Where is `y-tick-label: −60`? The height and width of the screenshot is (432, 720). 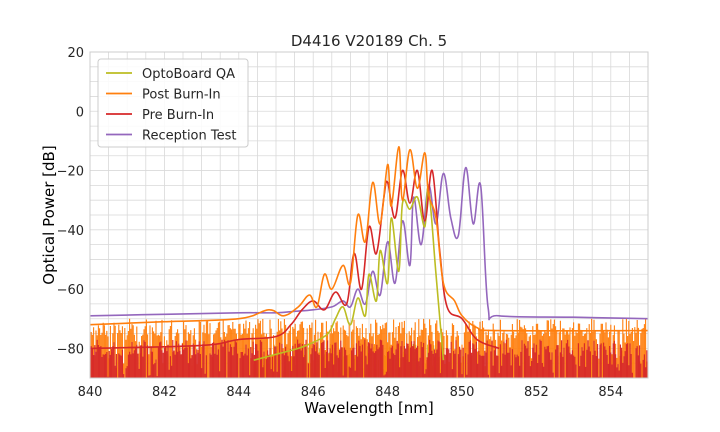 y-tick-label: −60 is located at coordinates (70, 290).